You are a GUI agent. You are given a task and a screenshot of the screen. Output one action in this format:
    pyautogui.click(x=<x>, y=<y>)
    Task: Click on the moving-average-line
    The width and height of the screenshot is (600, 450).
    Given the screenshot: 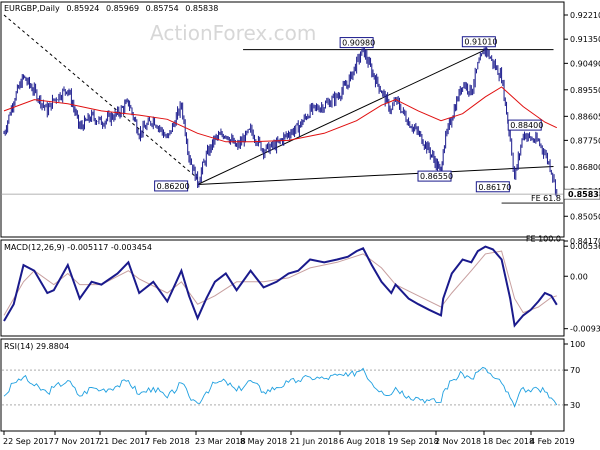 What is the action you would take?
    pyautogui.click(x=280, y=114)
    